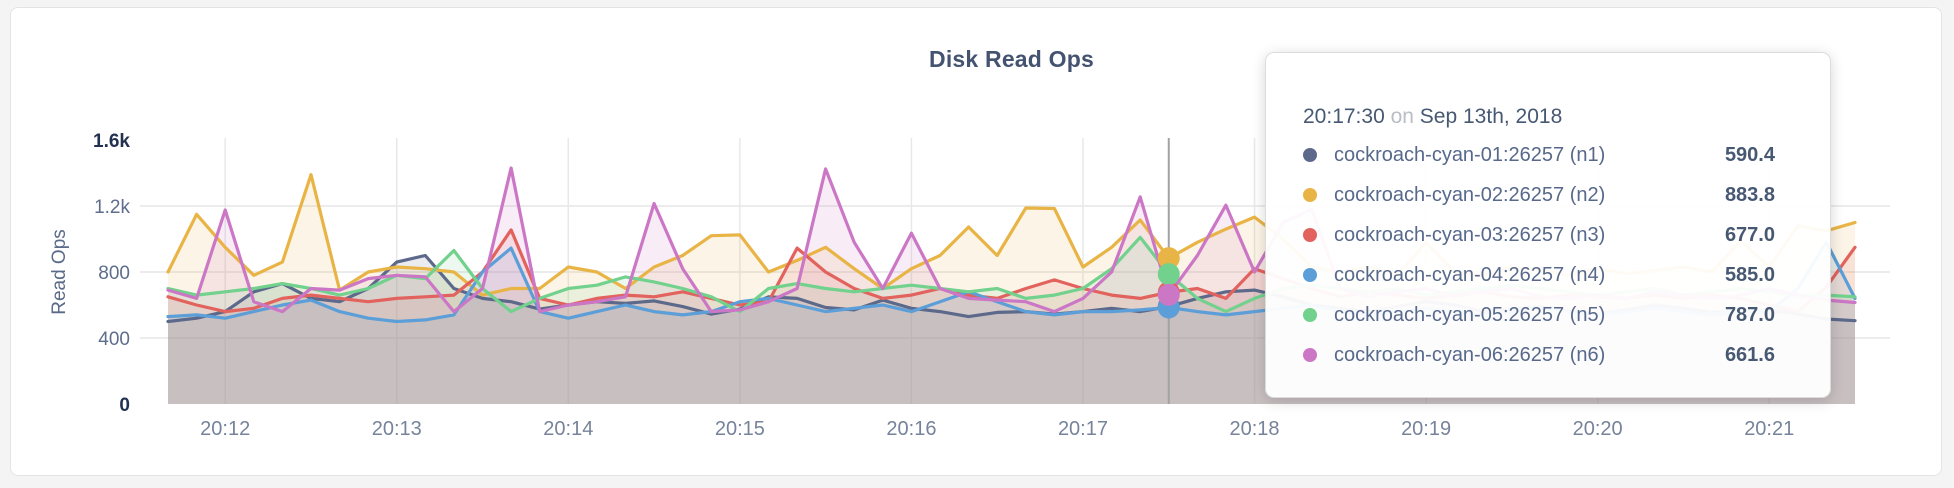 The height and width of the screenshot is (488, 1954). What do you see at coordinates (1470, 354) in the screenshot?
I see `series-name-n6: cockroach-cyan-06:26257 (n6)` at bounding box center [1470, 354].